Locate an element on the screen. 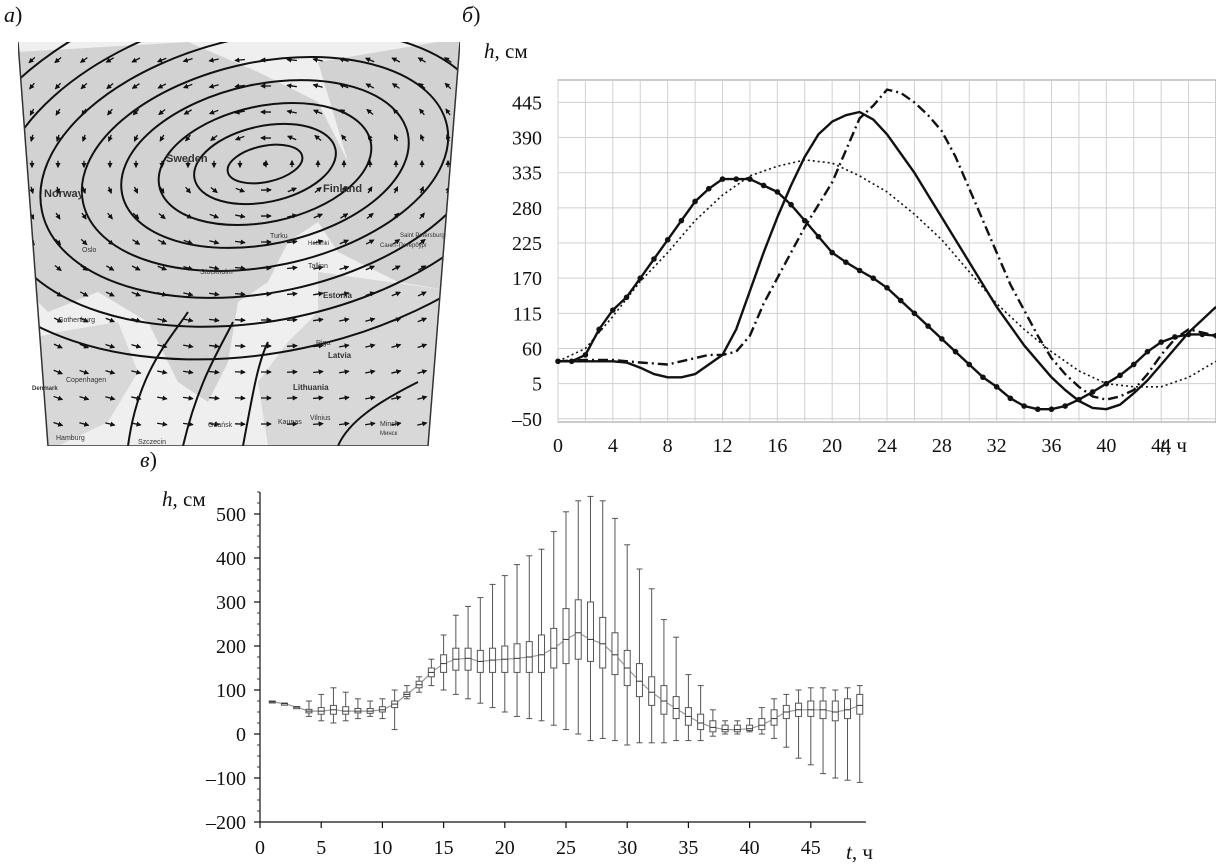 The width and height of the screenshot is (1216, 866). chart-b-xtick: 16 is located at coordinates (777, 446).